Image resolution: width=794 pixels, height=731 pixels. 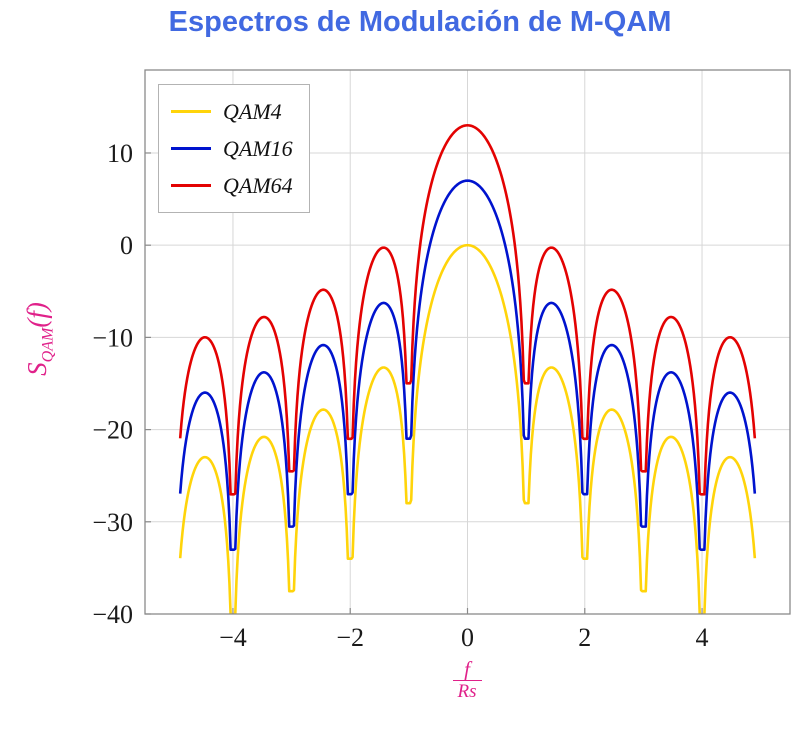 What do you see at coordinates (233, 637) in the screenshot?
I see `x-tick-label: −4` at bounding box center [233, 637].